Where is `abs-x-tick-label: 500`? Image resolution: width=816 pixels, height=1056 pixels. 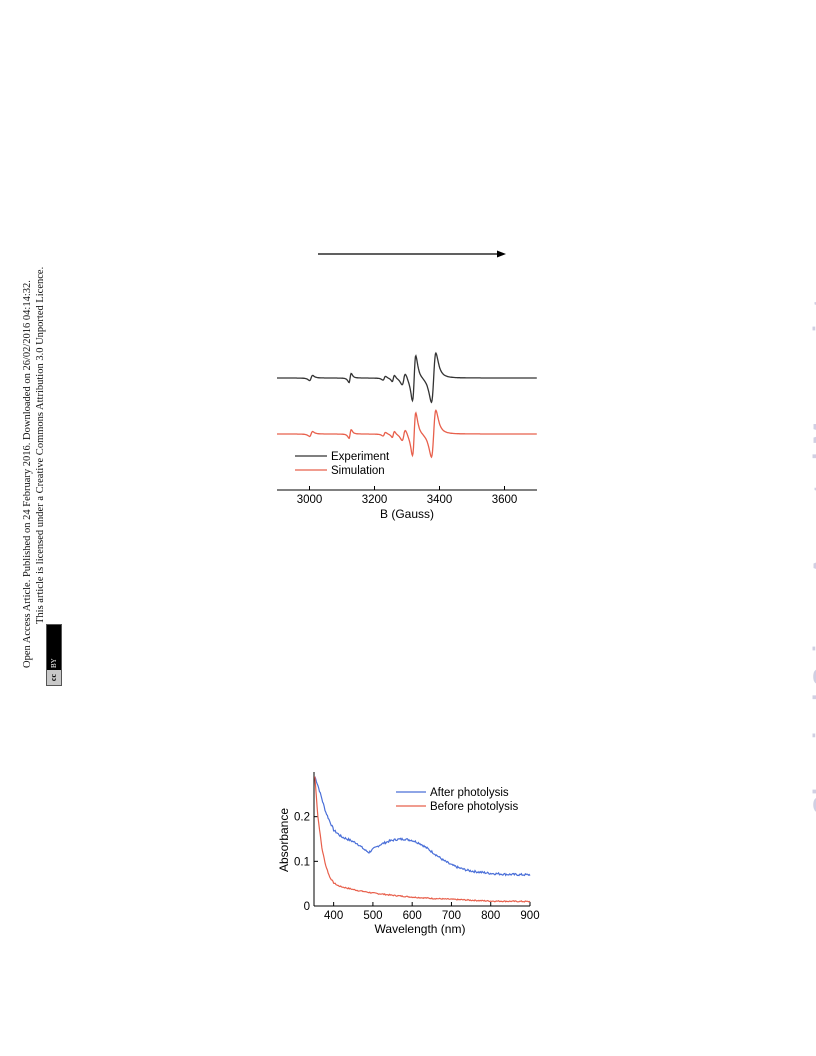
abs-x-tick-label: 500 is located at coordinates (372, 916).